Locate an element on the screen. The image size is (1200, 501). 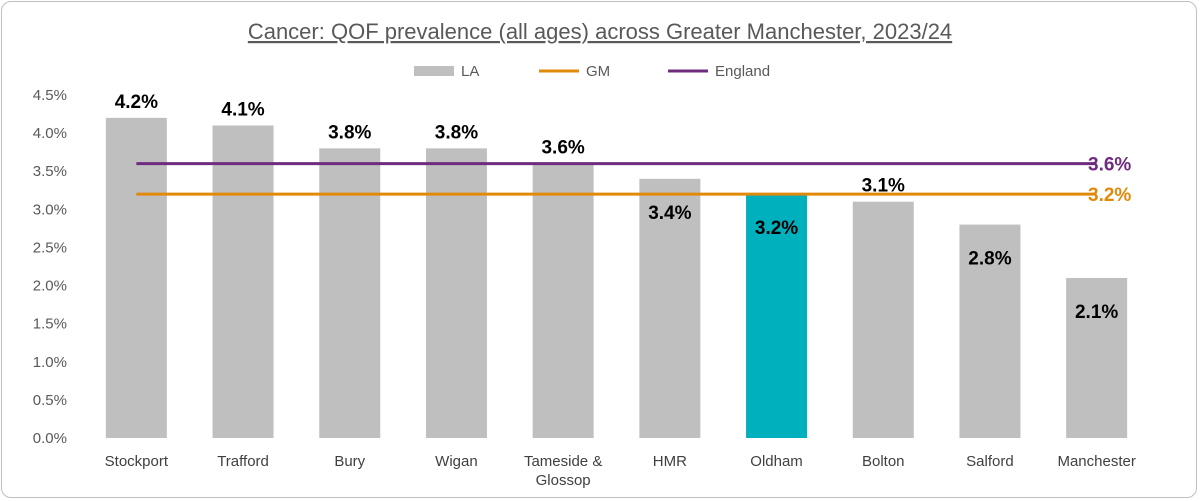
y-tick-label: 4.0% is located at coordinates (50, 133).